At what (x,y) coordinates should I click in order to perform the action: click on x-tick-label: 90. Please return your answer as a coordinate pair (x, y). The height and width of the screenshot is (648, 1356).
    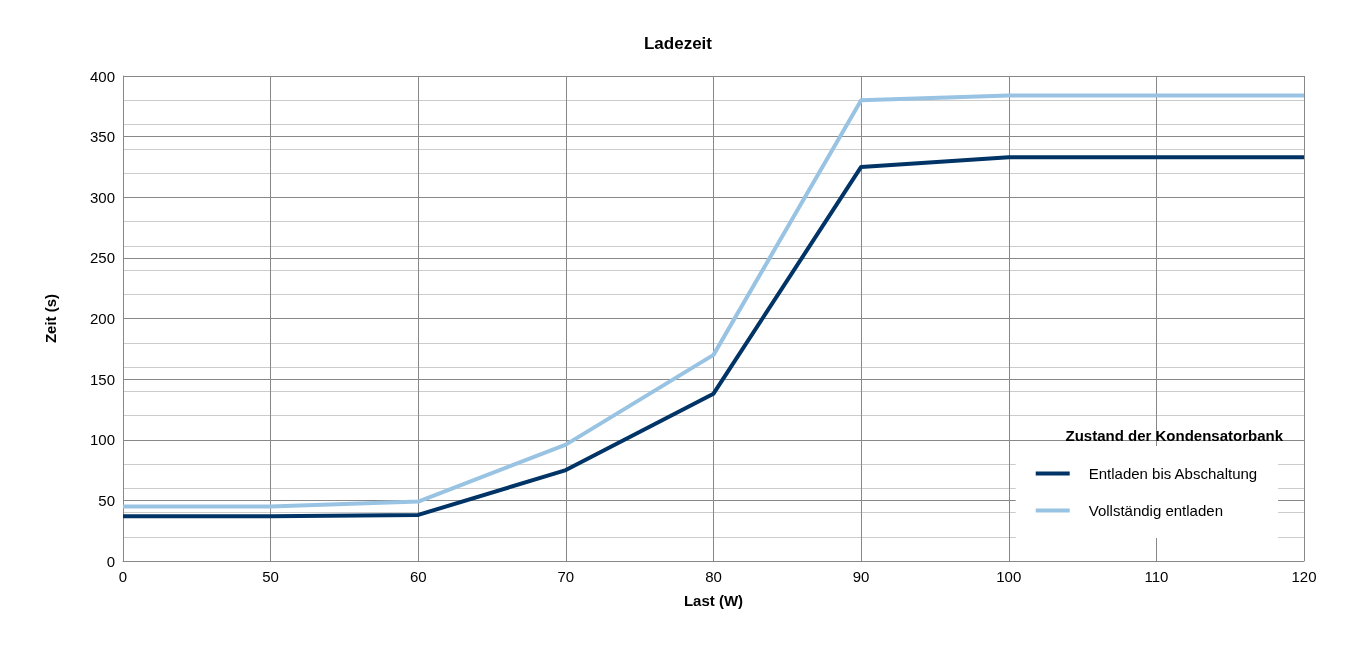
    Looking at the image, I should click on (861, 576).